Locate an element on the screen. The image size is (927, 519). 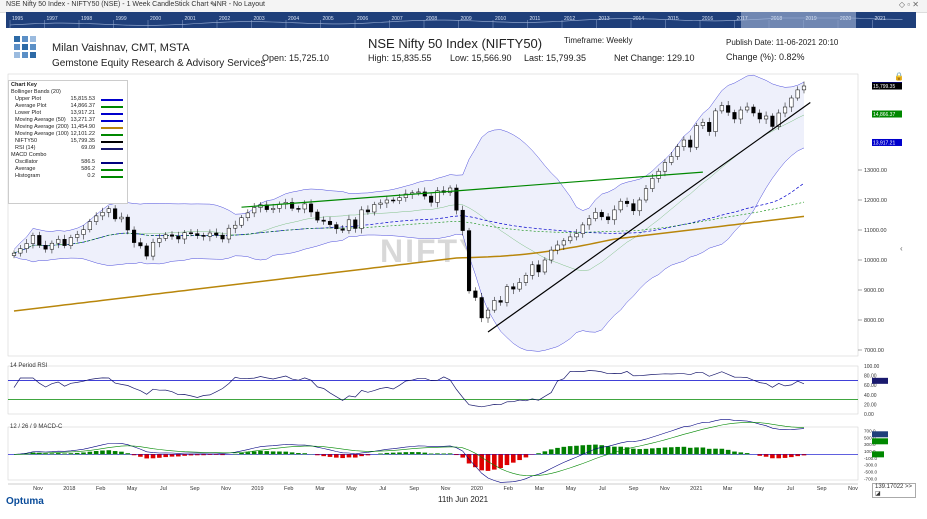
chart-key-name: Lower Plot is located at coordinates (28, 113).